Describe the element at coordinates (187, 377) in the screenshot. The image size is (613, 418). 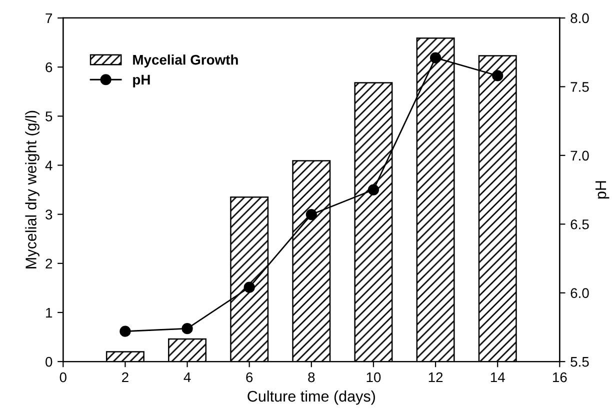
I see `x-tick-label: 4` at that location.